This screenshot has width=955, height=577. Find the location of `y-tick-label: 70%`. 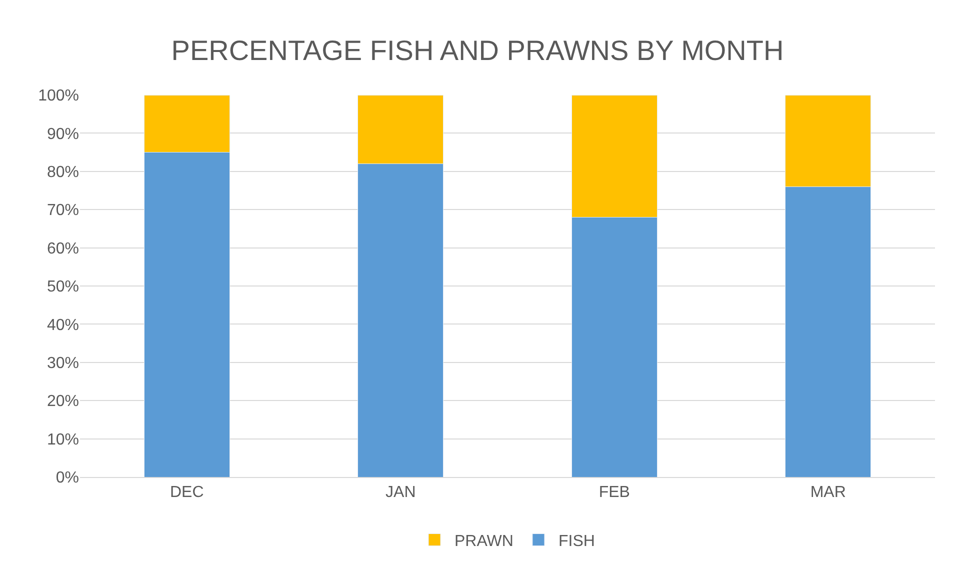

y-tick-label: 70% is located at coordinates (62, 211).